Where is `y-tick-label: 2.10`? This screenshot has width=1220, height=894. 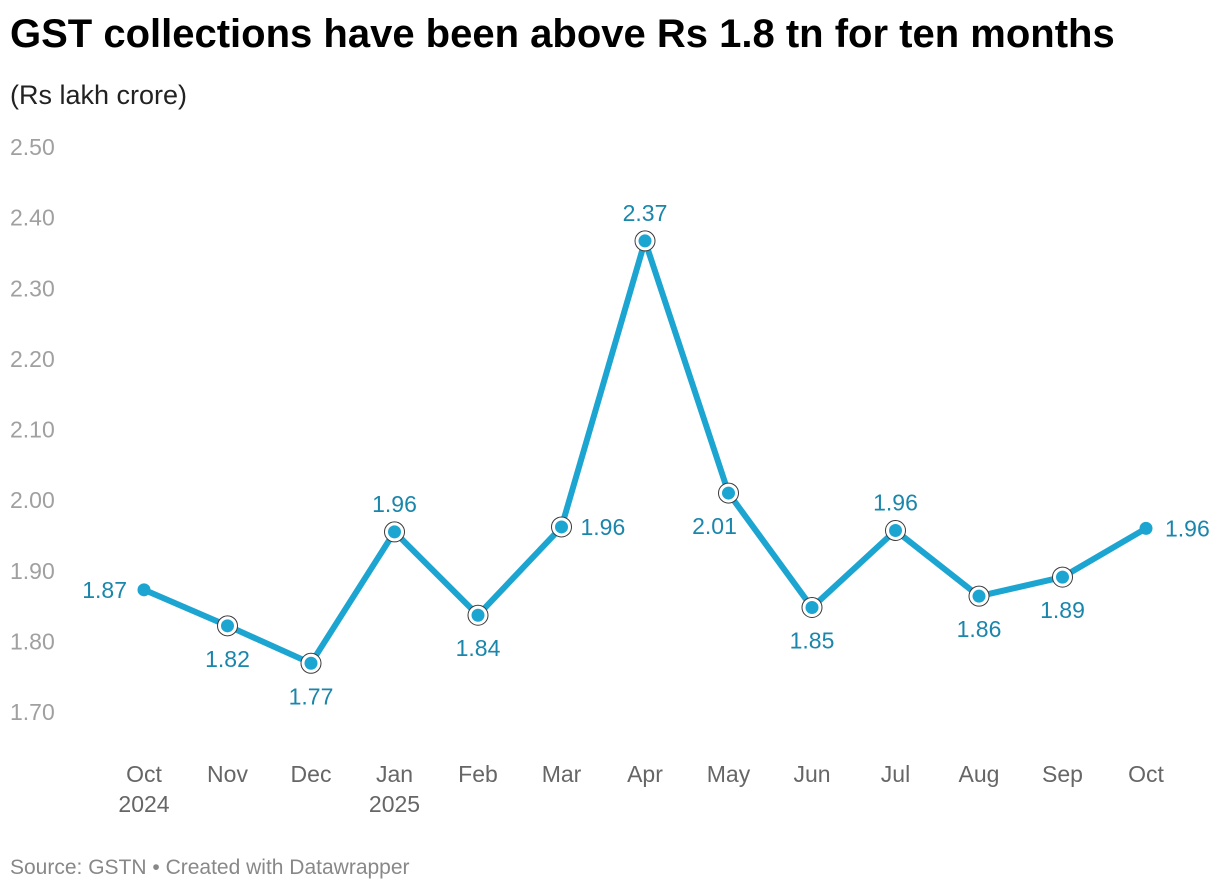 y-tick-label: 2.10 is located at coordinates (32, 430).